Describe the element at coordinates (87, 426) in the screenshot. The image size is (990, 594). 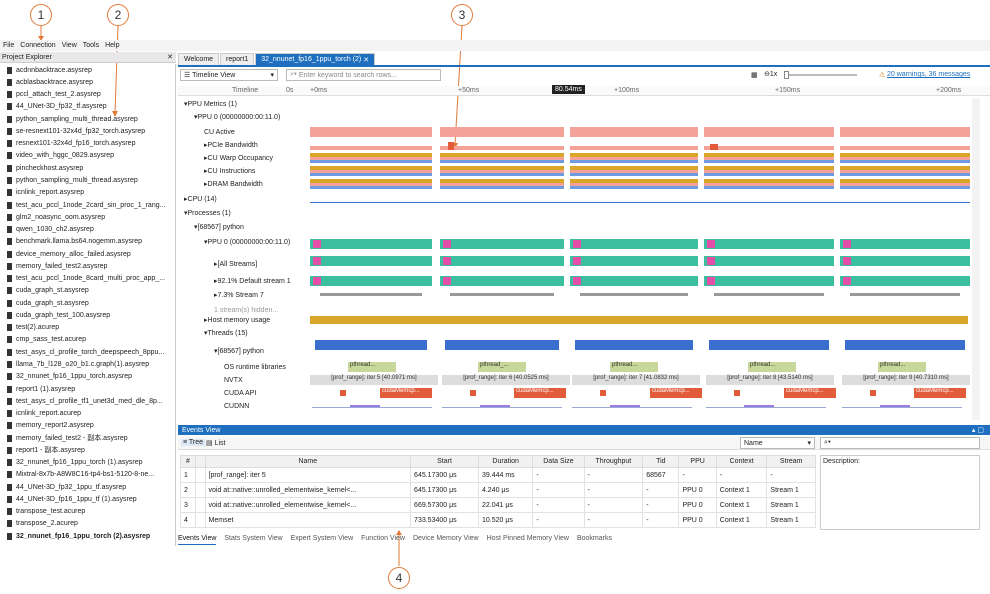
I see `project-item: memory_report2.asysrep` at that location.